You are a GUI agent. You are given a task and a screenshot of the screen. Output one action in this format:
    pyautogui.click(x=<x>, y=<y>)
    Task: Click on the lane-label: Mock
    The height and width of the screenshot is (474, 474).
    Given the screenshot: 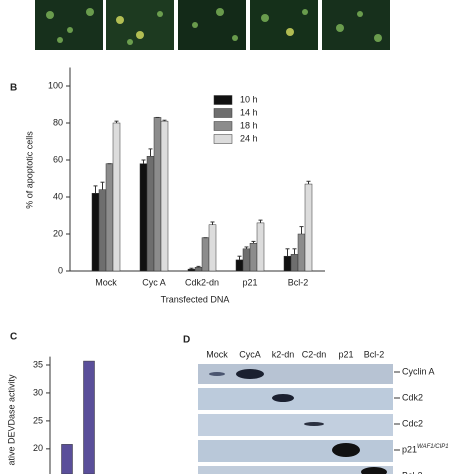 What is the action you would take?
    pyautogui.click(x=217, y=354)
    